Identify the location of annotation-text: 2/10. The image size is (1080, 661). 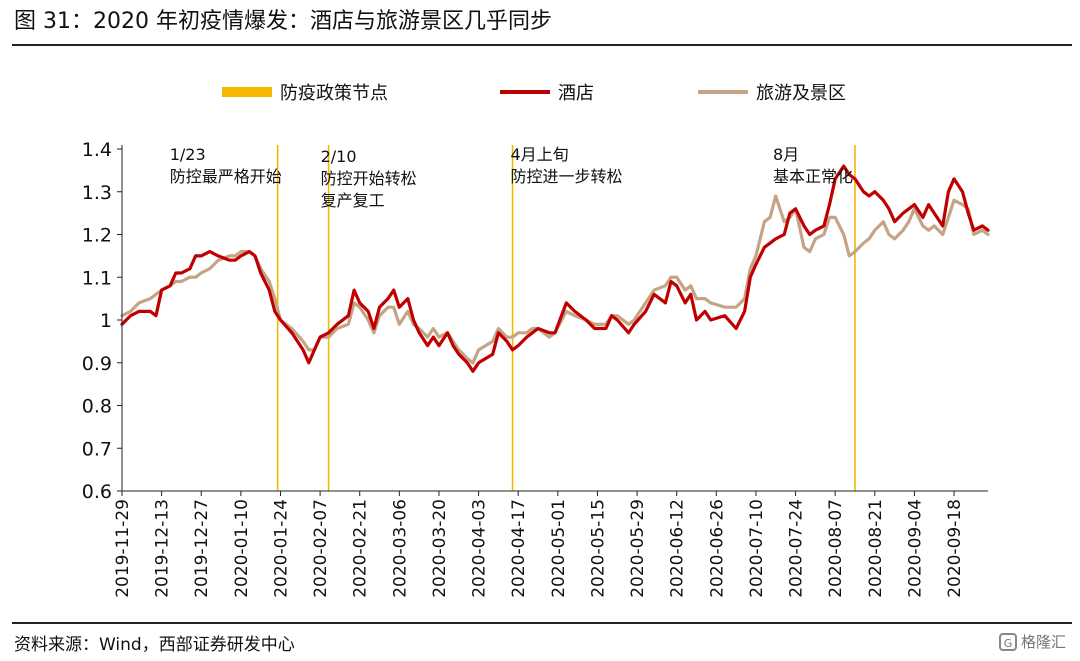
(339, 156).